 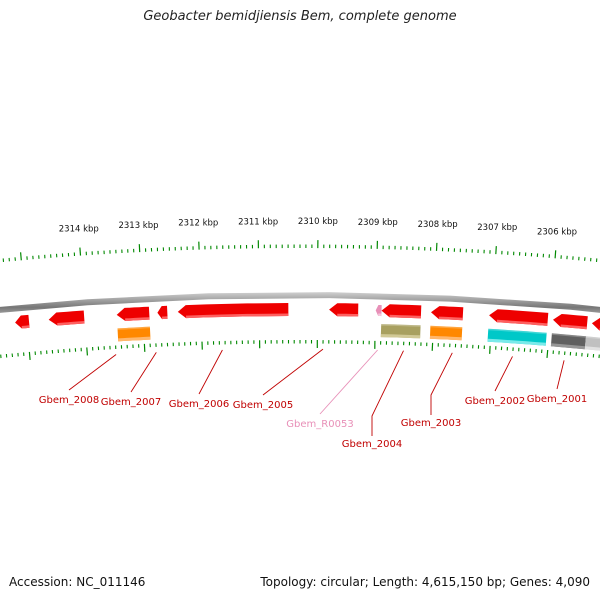 What do you see at coordinates (199, 404) in the screenshot?
I see `feature-label-text: Gbem_2006` at bounding box center [199, 404].